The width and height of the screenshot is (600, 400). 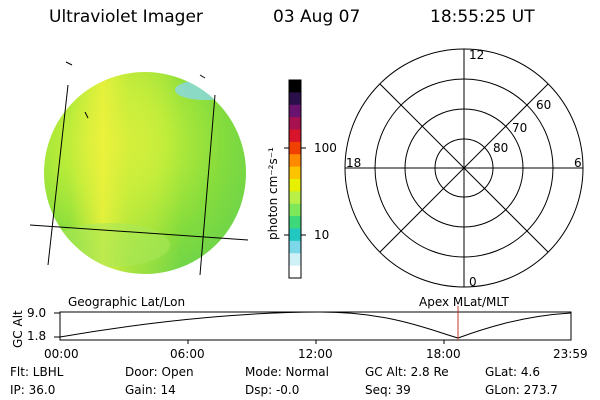 I want to click on instrument-title: Ultraviolet Imager, so click(x=126, y=17).